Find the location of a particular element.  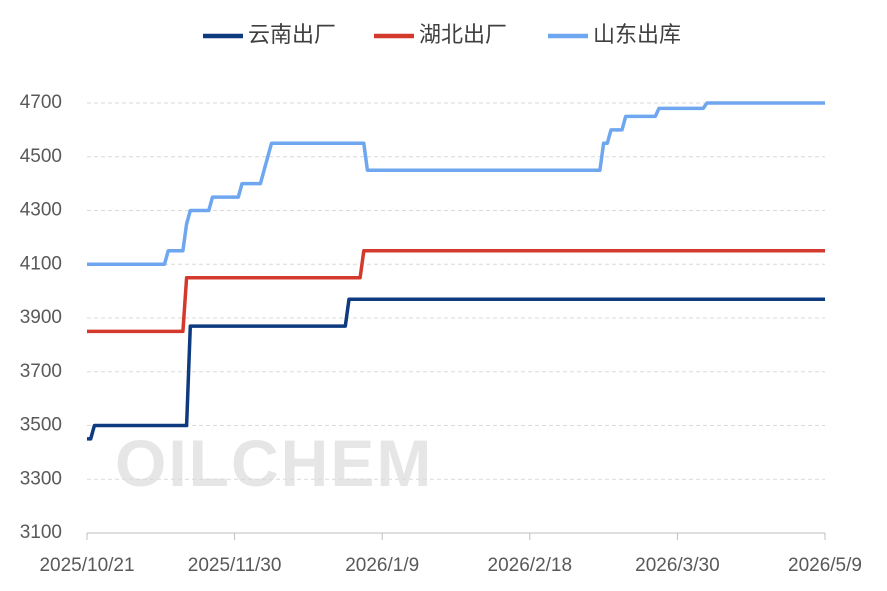

y-tick-label: 4100 is located at coordinates (41, 263).